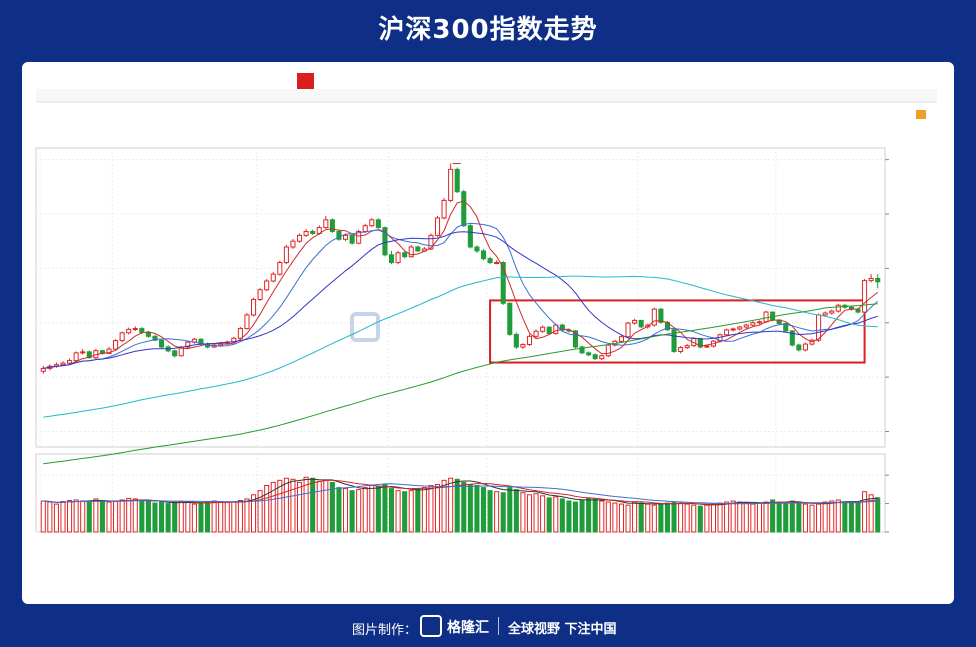  I want to click on footer-logo-text: 格隆汇, so click(468, 628).